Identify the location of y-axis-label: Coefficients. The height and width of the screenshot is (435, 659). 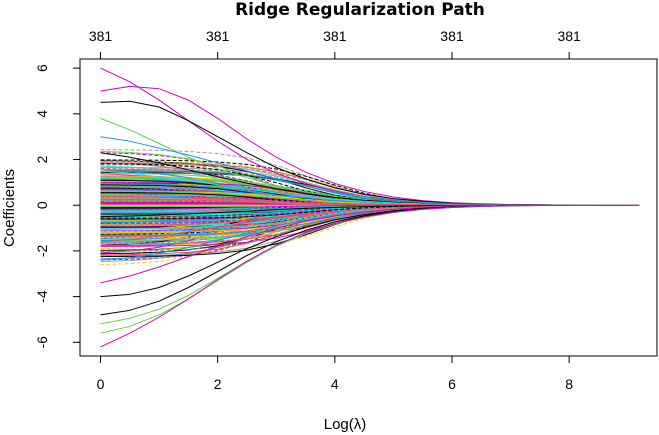
(9, 208).